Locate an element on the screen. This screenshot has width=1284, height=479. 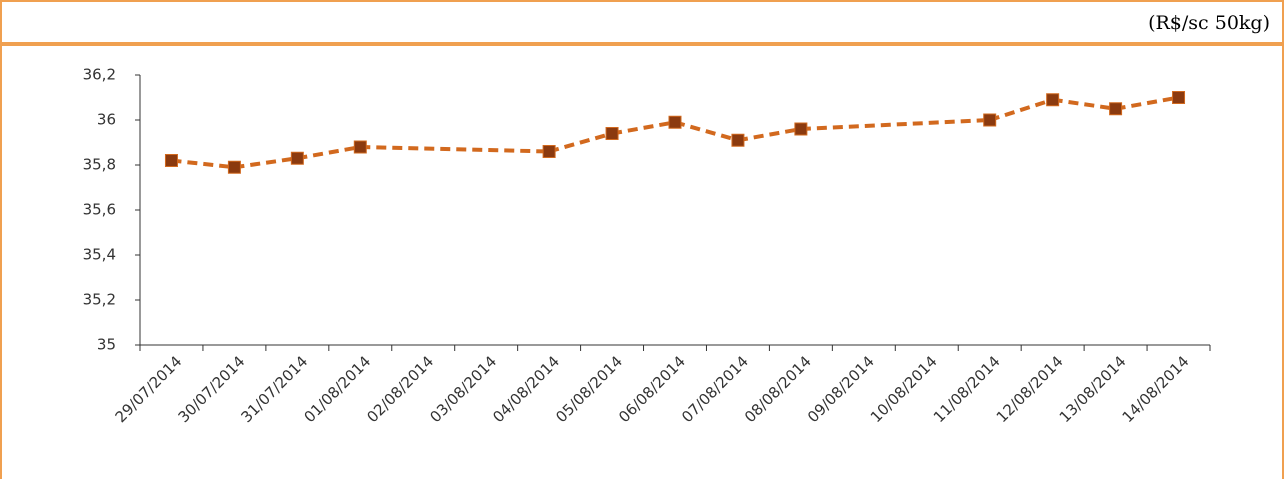
x-tick-label: 12/08/2014 is located at coordinates (1030, 389).